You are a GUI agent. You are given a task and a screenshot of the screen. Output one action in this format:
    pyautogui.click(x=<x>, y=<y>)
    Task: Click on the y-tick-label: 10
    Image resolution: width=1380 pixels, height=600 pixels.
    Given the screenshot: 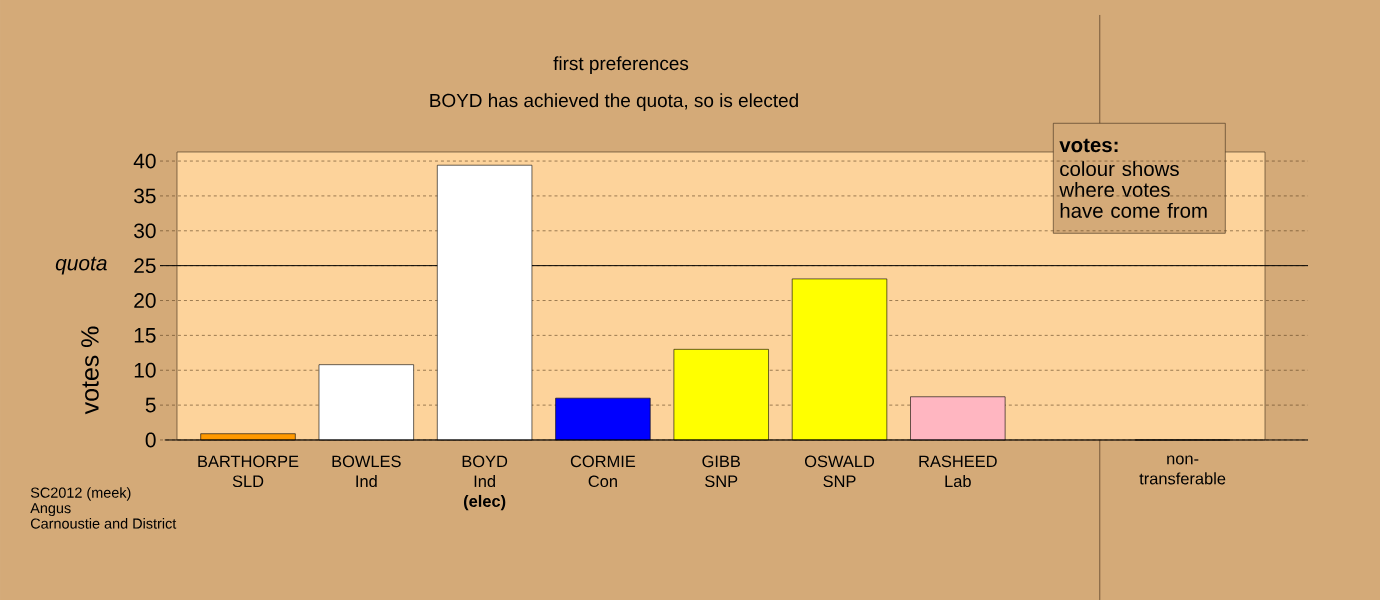 What is the action you would take?
    pyautogui.click(x=145, y=370)
    